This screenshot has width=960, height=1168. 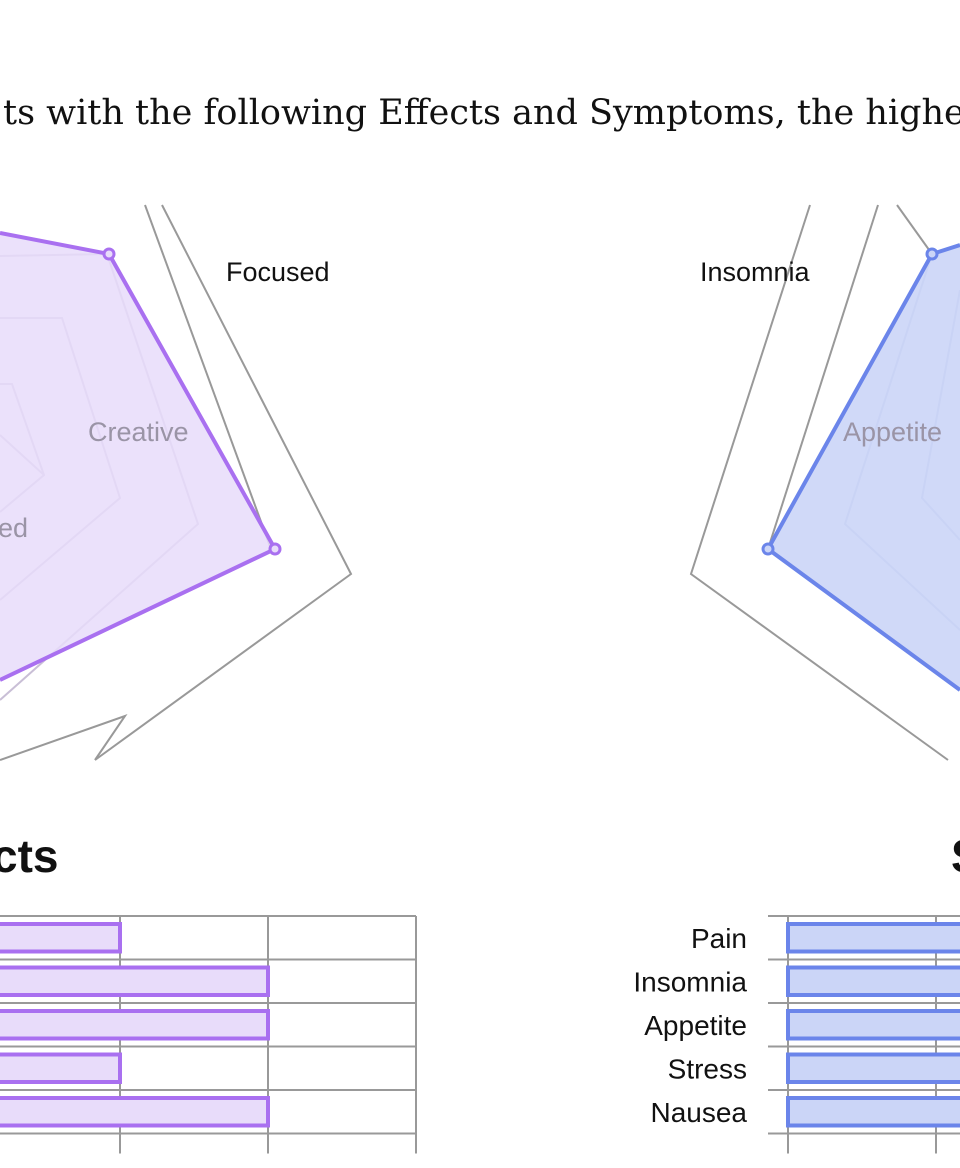 I want to click on effects-radar-outer-spoke, so click(x=223, y=482).